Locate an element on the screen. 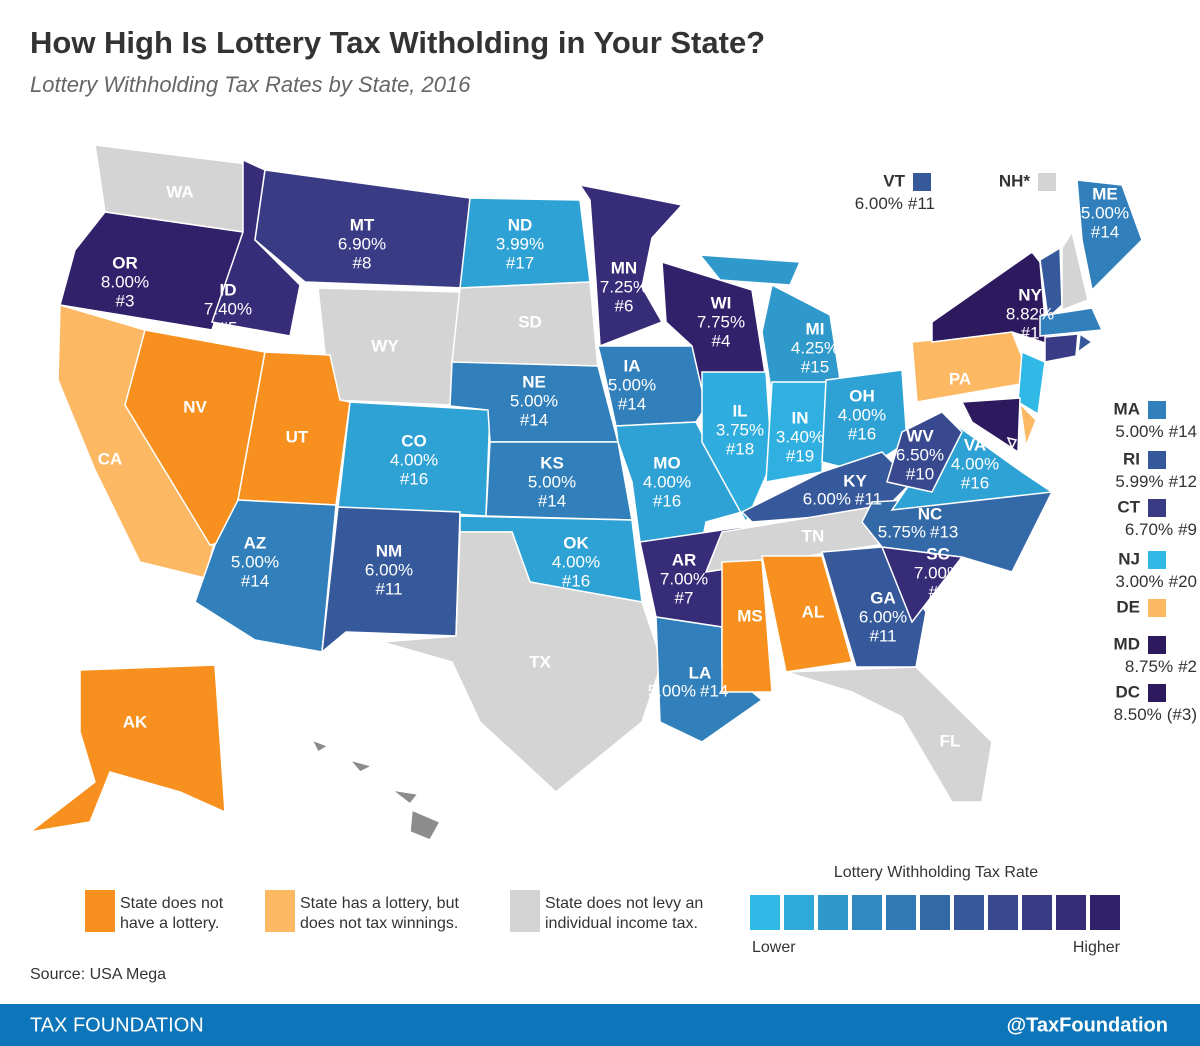 This screenshot has width=1200, height=1046. state-abbr: AL is located at coordinates (813, 611).